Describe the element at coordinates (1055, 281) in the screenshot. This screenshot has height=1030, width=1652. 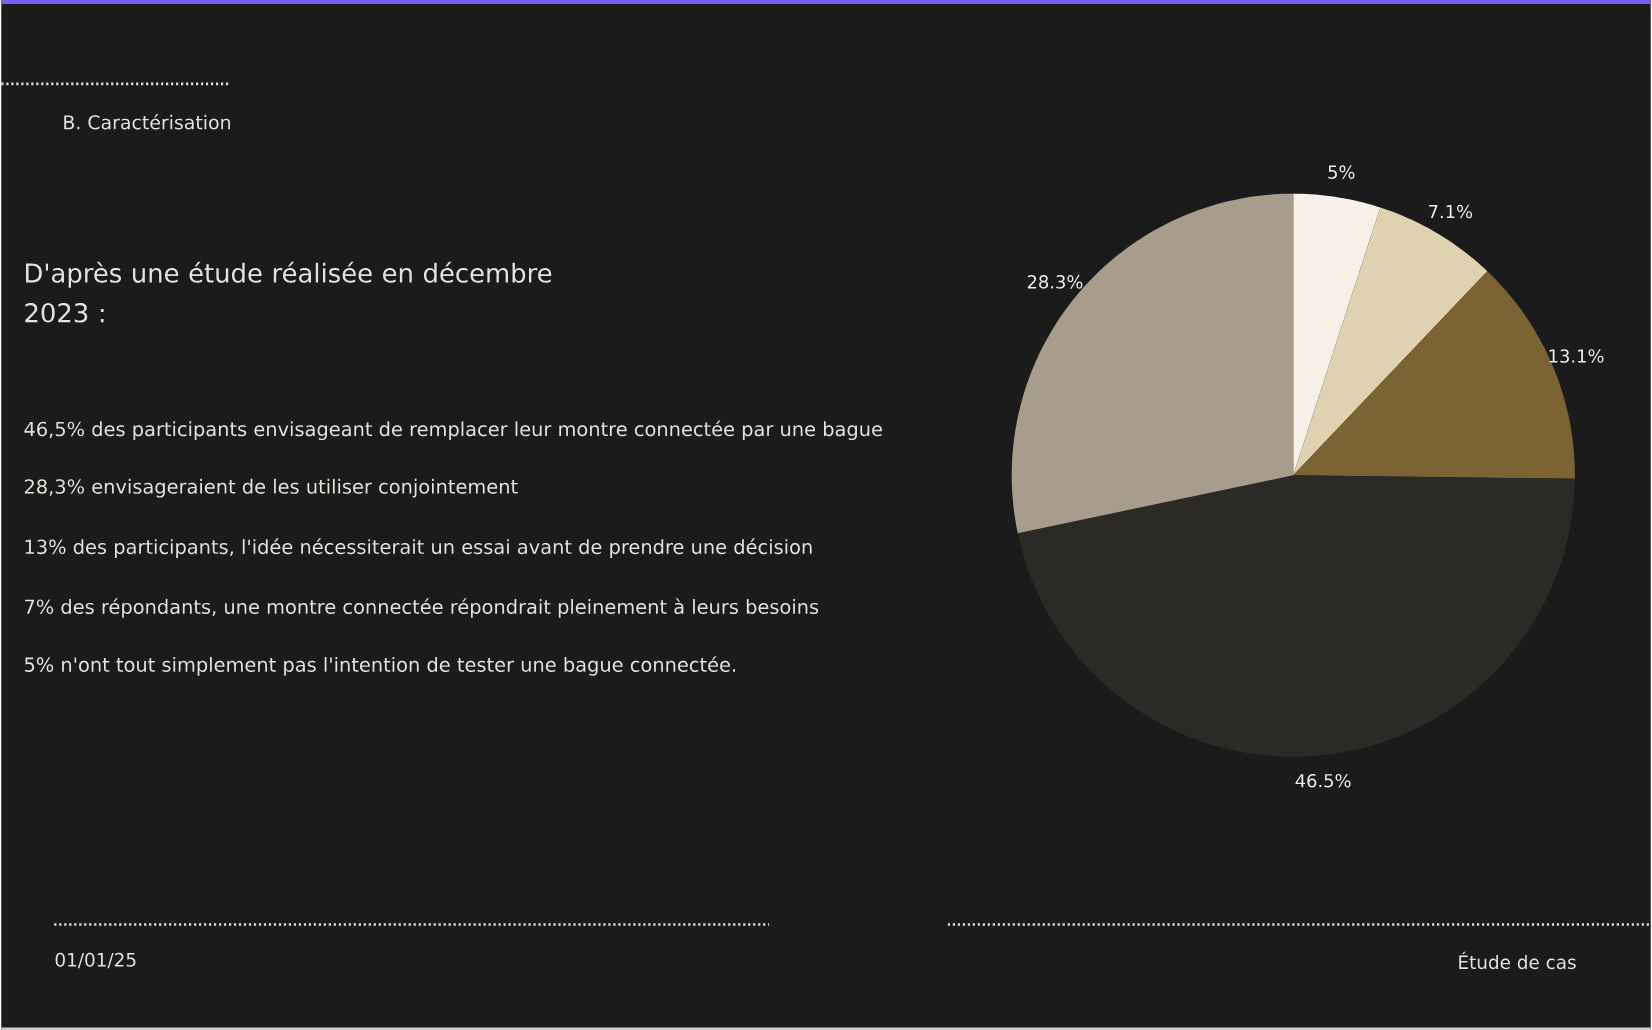
I see `data-label: 28.3%` at that location.